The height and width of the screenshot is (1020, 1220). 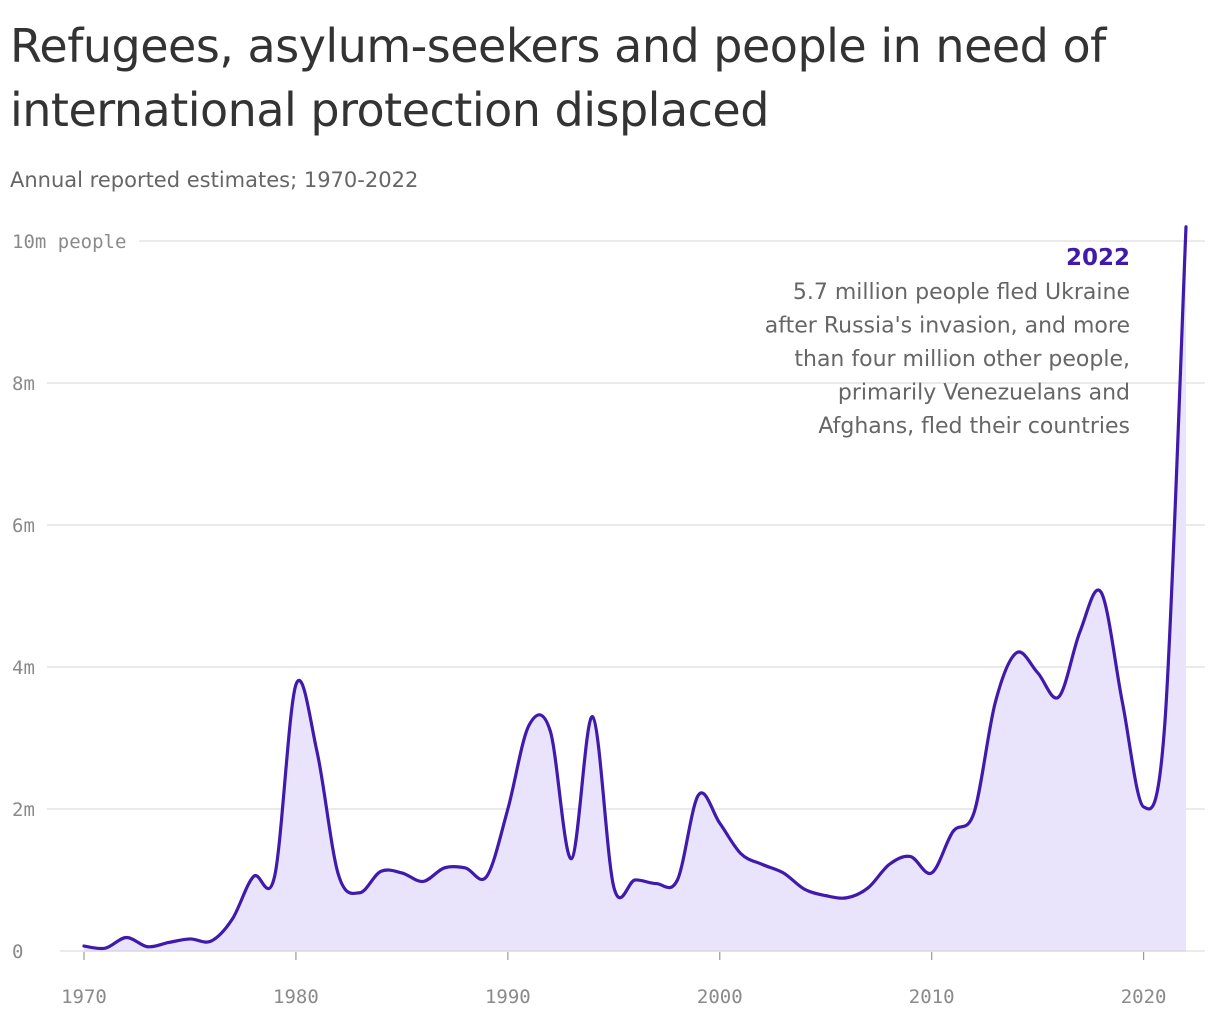 What do you see at coordinates (720, 997) in the screenshot?
I see `x-tick-label: 2000` at bounding box center [720, 997].